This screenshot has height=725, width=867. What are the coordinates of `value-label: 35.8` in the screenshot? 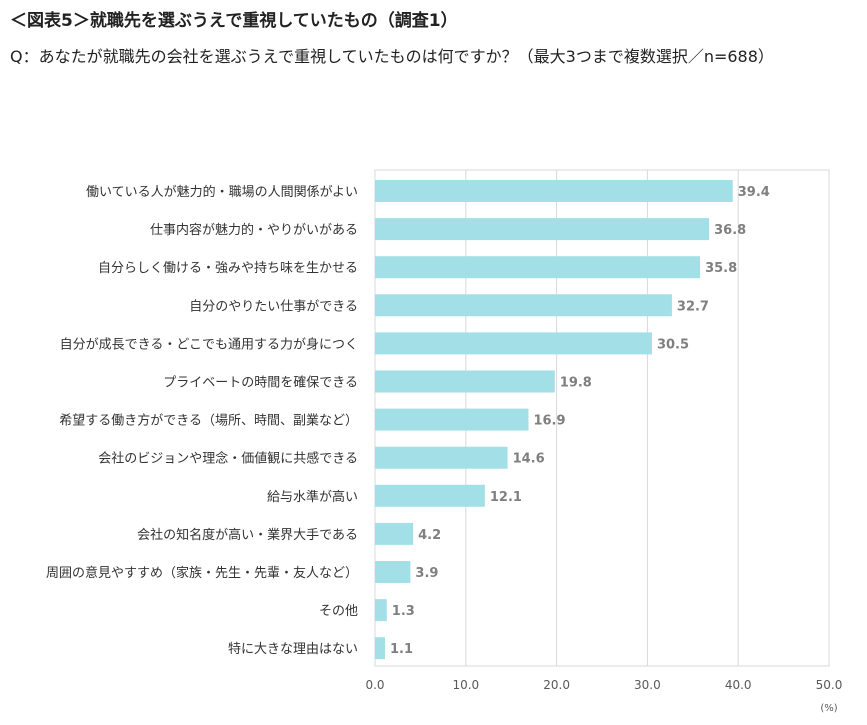 It's located at (721, 268).